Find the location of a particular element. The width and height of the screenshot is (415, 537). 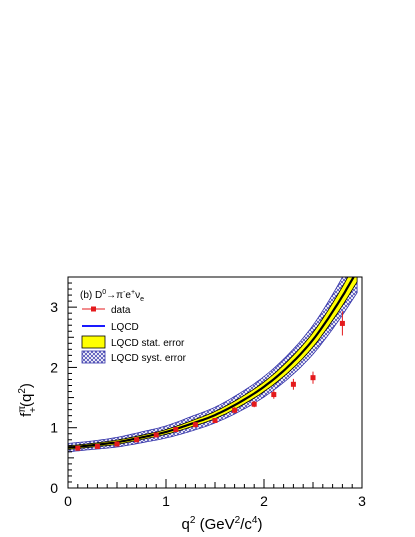

legend-data-marker is located at coordinates (93, 309).